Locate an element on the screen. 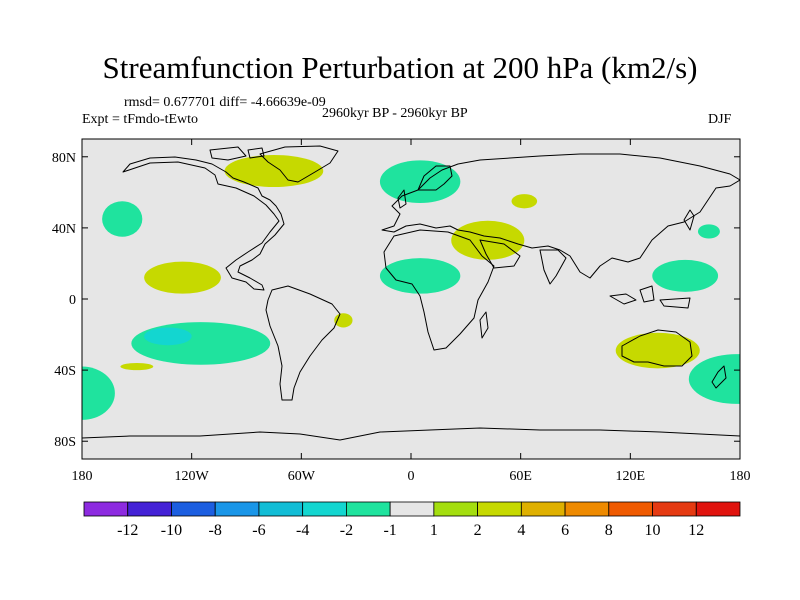 The image size is (800, 600). y-tick-label: 40N is located at coordinates (64, 229).